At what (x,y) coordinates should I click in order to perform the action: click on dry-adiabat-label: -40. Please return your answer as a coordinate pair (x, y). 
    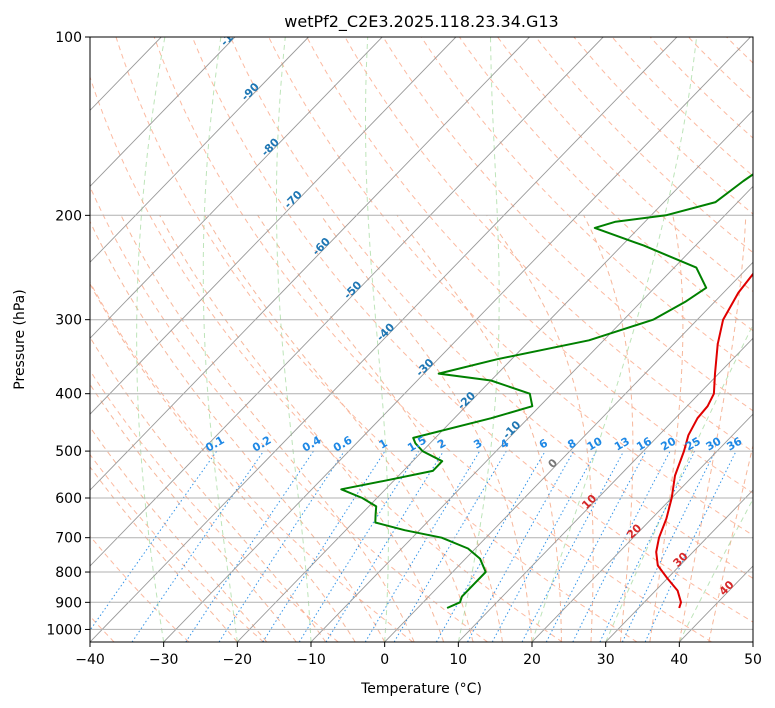
    Looking at the image, I should click on (385, 331).